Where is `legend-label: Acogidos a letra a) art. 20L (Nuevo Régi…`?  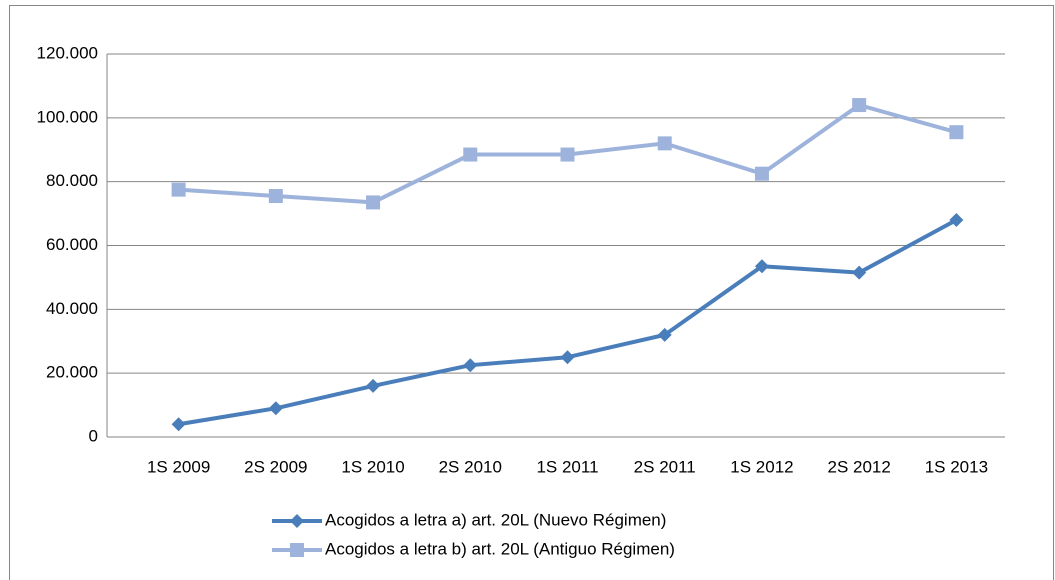 legend-label: Acogidos a letra a) art. 20L (Nuevo Régi… is located at coordinates (495, 519).